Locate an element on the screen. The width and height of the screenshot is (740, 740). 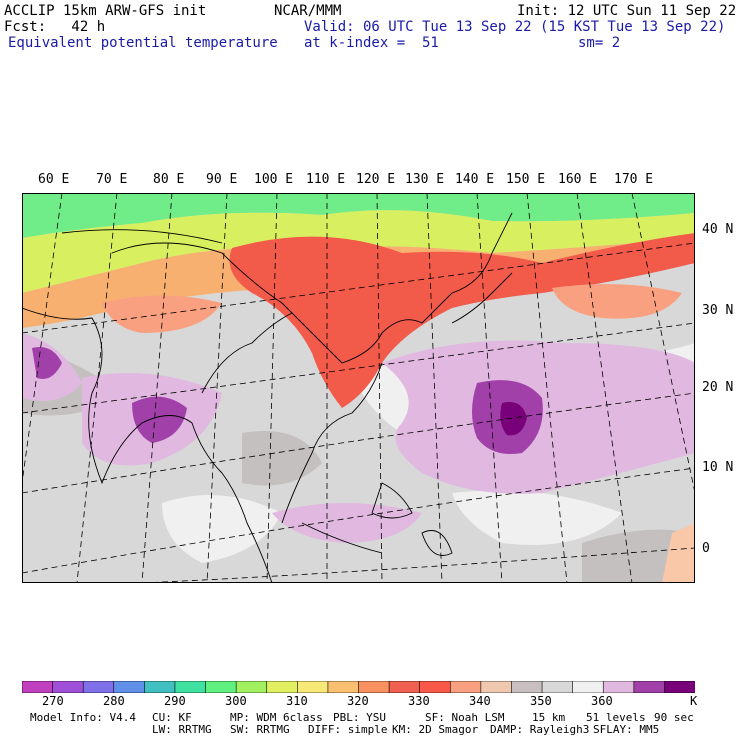
footer-item: SW: RRTMG is located at coordinates (260, 729).